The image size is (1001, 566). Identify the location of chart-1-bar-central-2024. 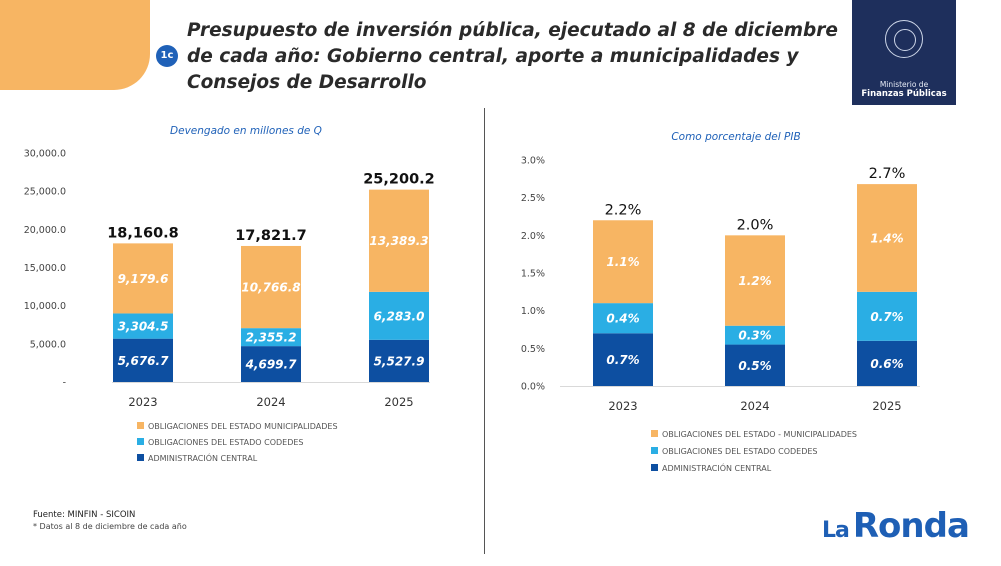
(755, 365).